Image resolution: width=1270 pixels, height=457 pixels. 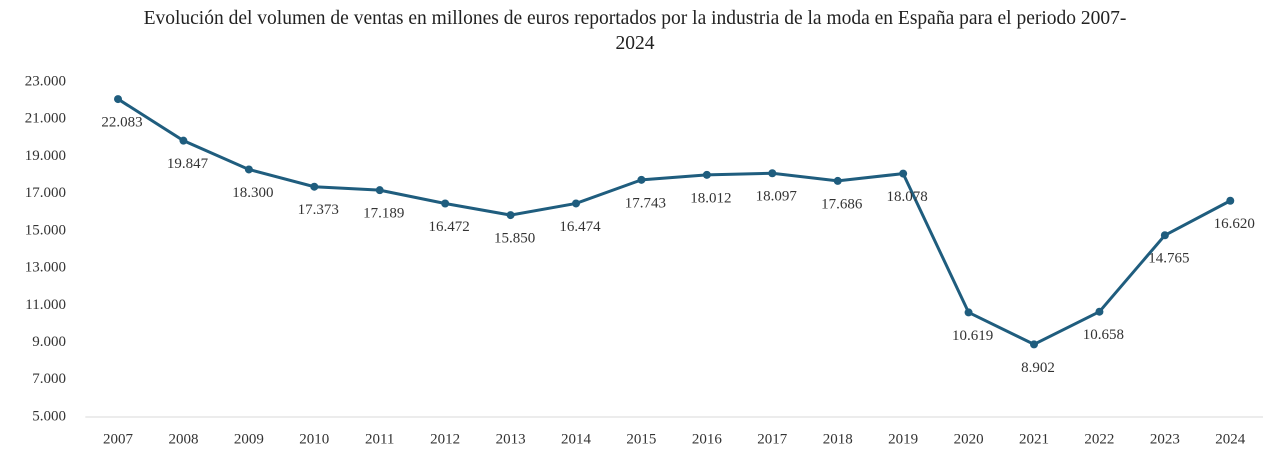 I want to click on data-label: 17.189, so click(x=383, y=214).